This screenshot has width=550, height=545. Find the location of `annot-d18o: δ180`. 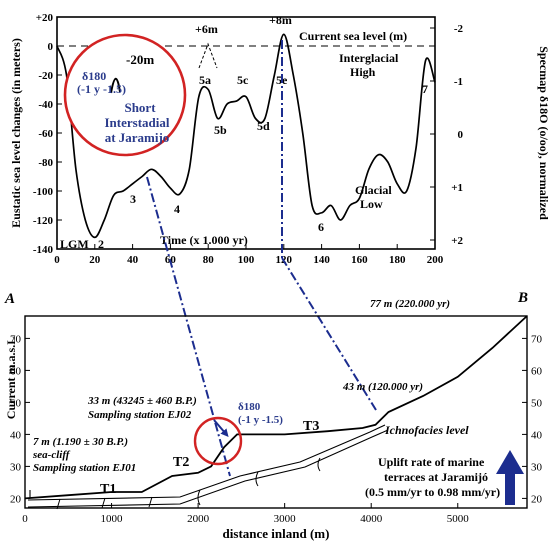

annot-d18o: δ180 is located at coordinates (249, 407).